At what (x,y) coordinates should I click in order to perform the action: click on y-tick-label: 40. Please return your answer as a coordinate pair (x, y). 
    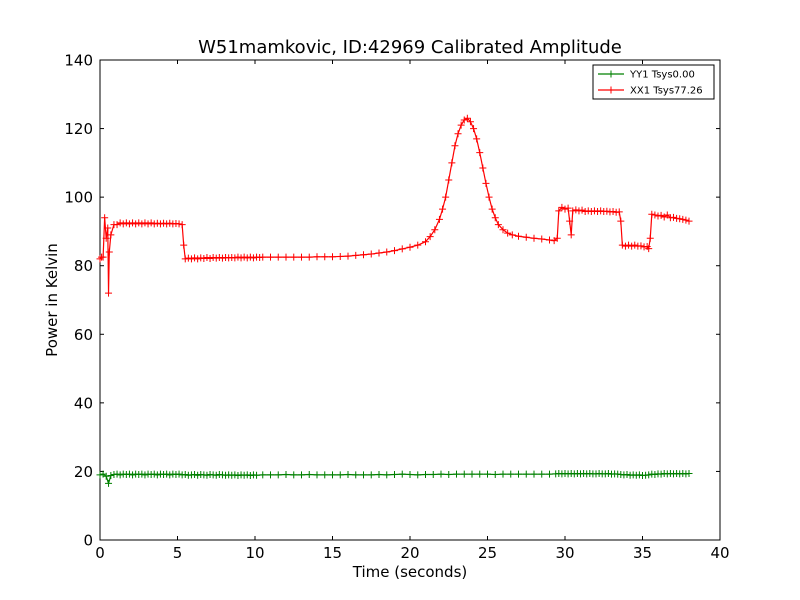
    Looking at the image, I should click on (83, 403).